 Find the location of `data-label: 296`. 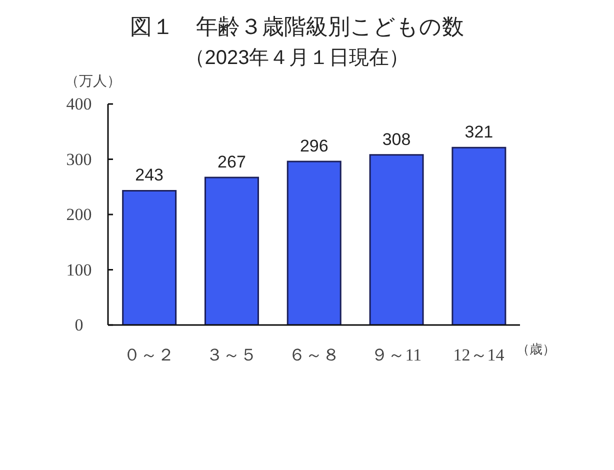

data-label: 296 is located at coordinates (314, 146).